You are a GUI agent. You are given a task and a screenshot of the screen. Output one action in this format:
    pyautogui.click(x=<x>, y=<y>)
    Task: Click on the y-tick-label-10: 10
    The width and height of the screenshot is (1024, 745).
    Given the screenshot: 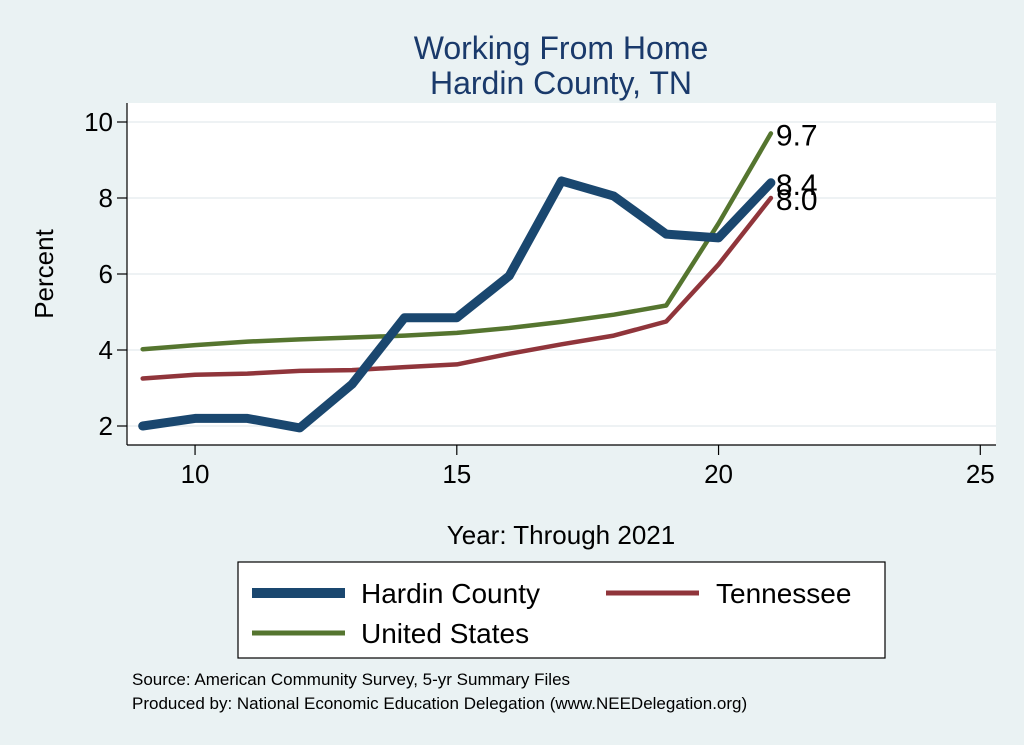 What is the action you would take?
    pyautogui.click(x=98, y=122)
    